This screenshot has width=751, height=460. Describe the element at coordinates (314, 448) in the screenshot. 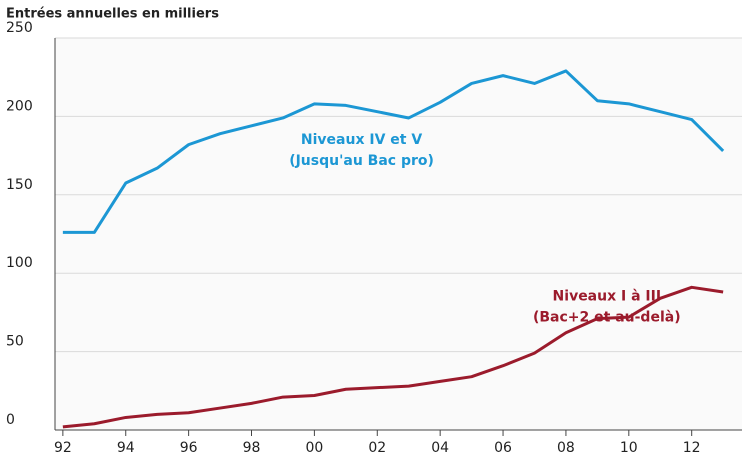

I see `x-tick-label: 00` at that location.